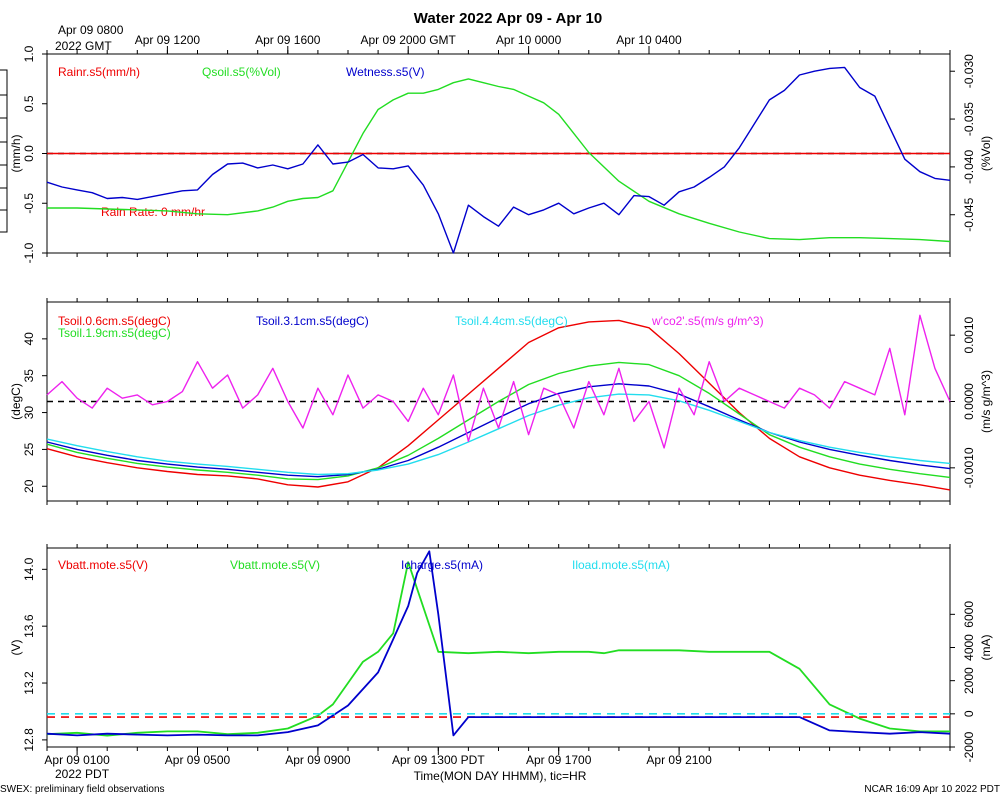  I want to click on legend-entry: Tsoil.1.9cm.s5(degC), so click(114, 333).